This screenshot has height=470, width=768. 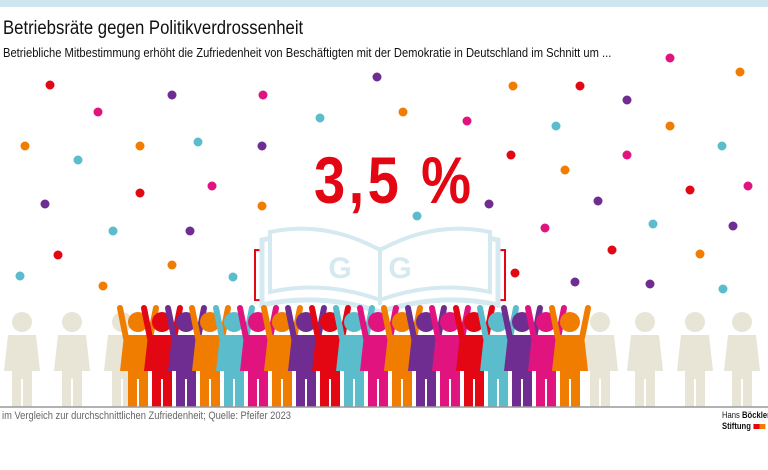 What do you see at coordinates (380, 270) in the screenshot?
I see `book-icon: G G` at bounding box center [380, 270].